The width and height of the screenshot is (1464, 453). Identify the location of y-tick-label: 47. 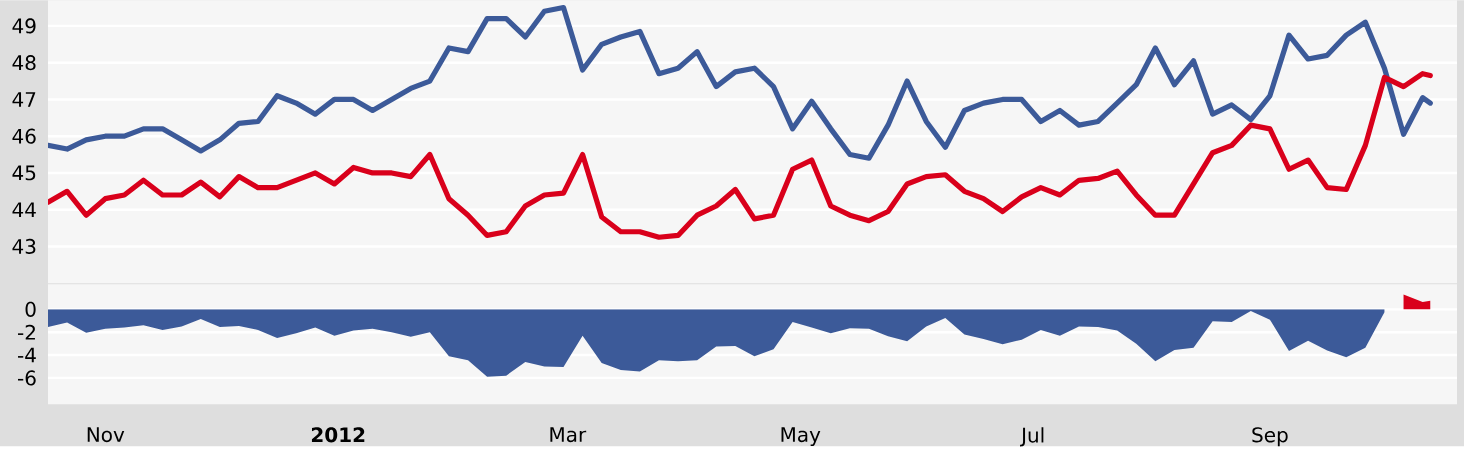
(24, 99).